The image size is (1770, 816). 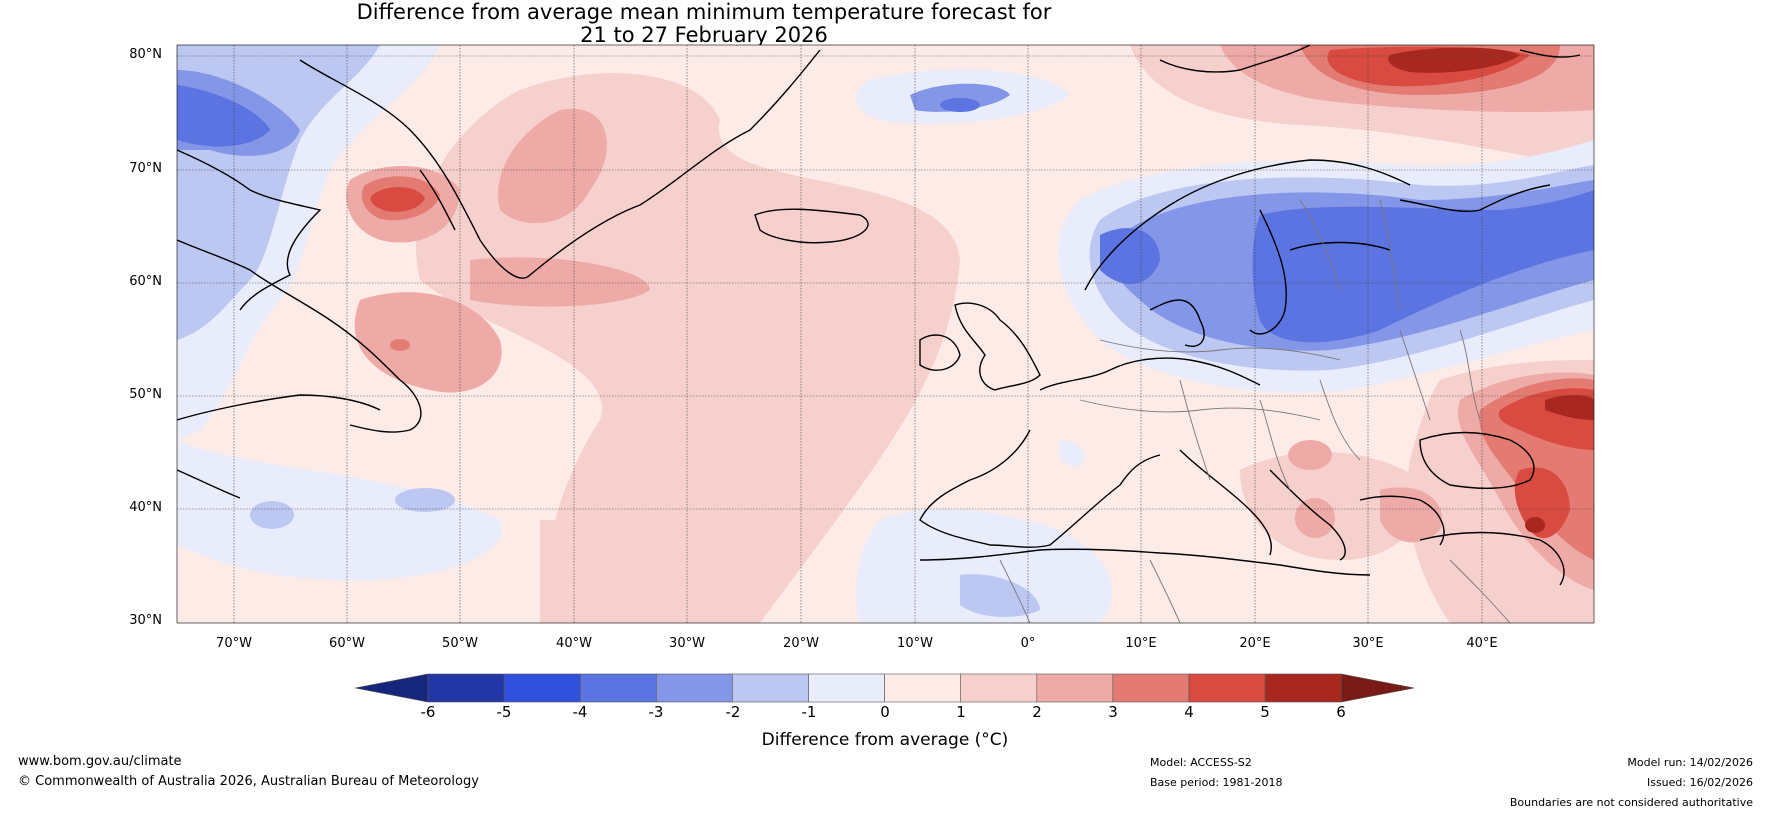 I want to click on lat-label-50n: 50°N, so click(x=145, y=394).